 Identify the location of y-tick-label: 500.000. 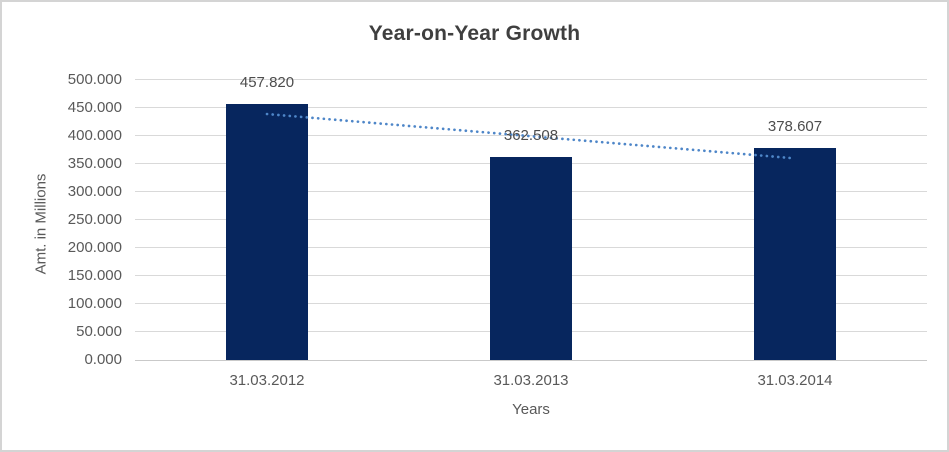
(94, 79).